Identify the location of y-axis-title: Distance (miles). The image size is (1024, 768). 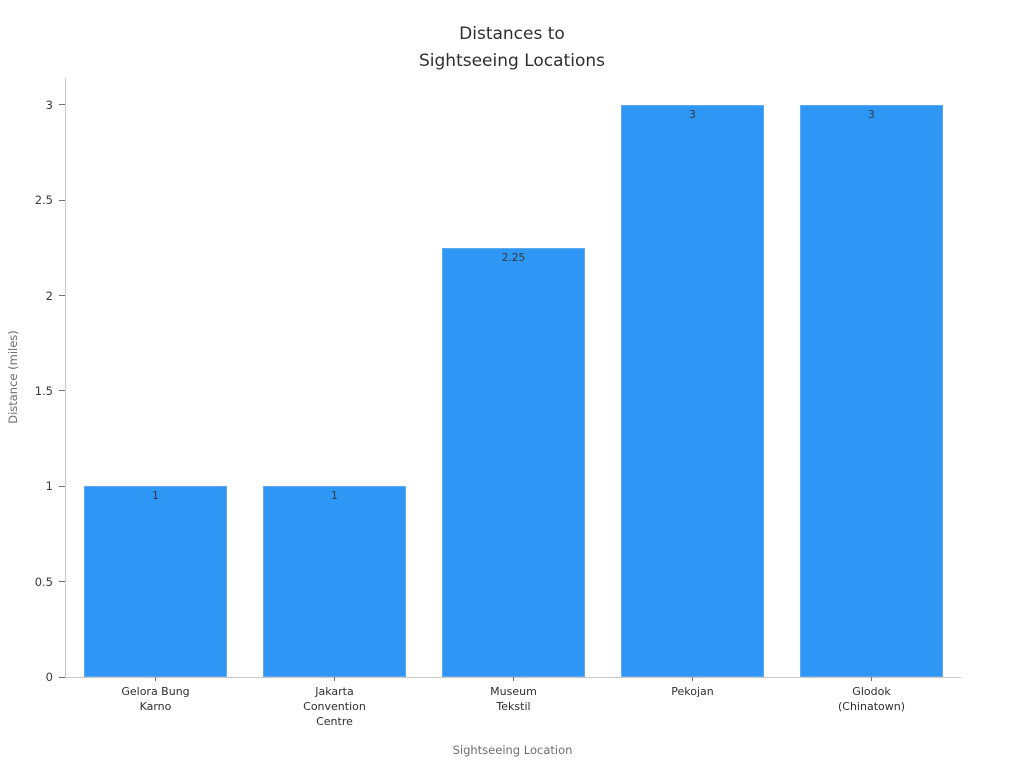
(13, 377).